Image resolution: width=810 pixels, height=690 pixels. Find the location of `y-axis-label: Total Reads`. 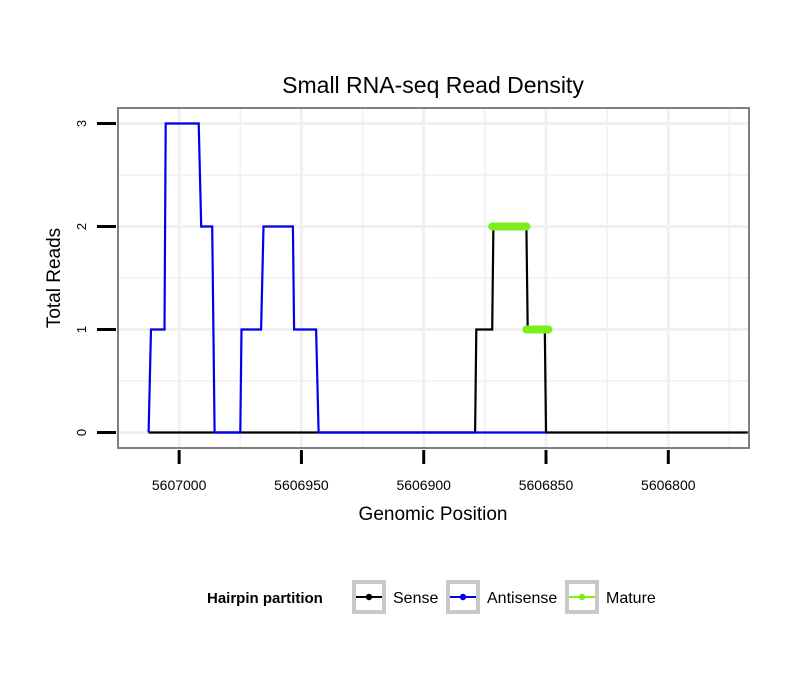

y-axis-label: Total Reads is located at coordinates (54, 278).